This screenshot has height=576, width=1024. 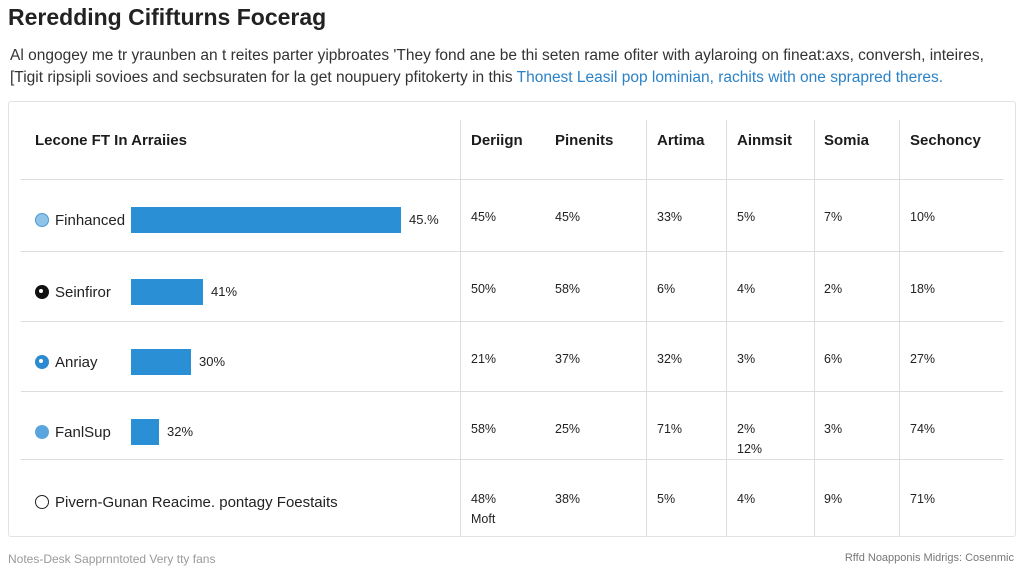 What do you see at coordinates (83, 432) in the screenshot?
I see `row-label-text: FanlSup` at bounding box center [83, 432].